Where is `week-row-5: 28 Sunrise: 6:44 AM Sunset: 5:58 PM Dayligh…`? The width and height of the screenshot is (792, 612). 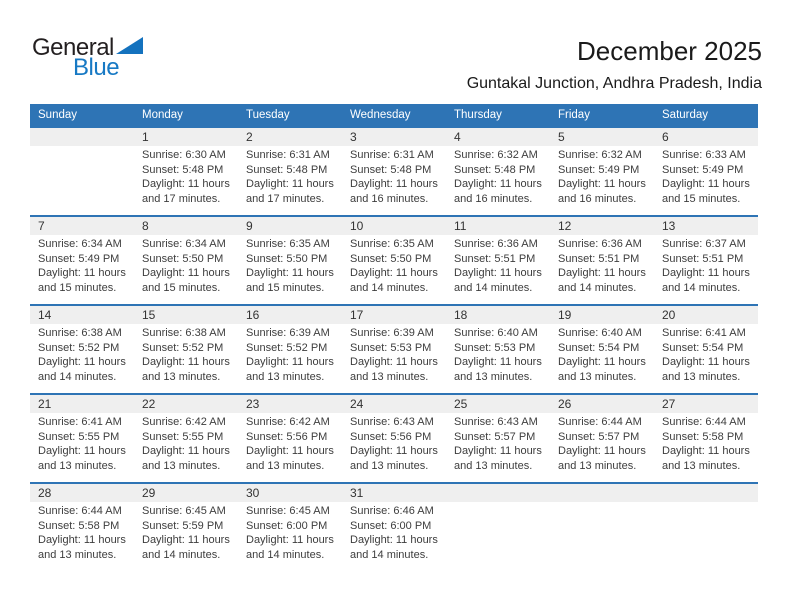
week-row-5: 28 Sunrise: 6:44 AM Sunset: 5:58 PM Dayligh… is located at coordinates (394, 526).